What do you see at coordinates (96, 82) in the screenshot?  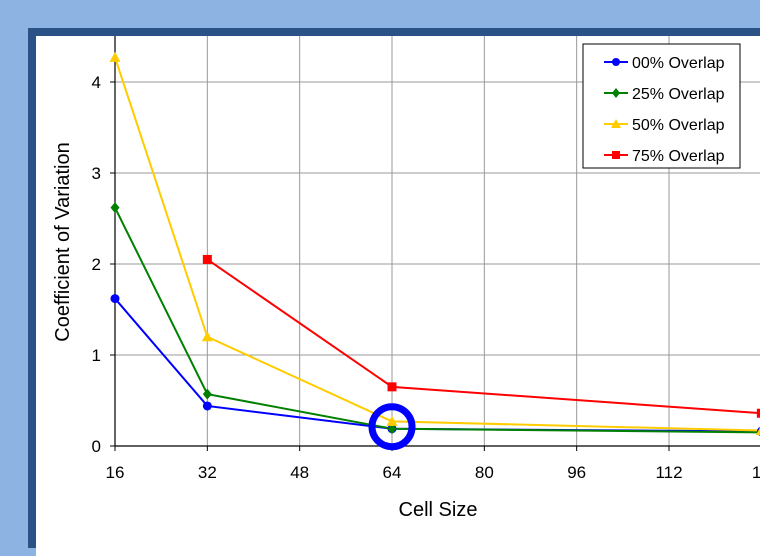 I see `y-tick-label-4: 4` at bounding box center [96, 82].